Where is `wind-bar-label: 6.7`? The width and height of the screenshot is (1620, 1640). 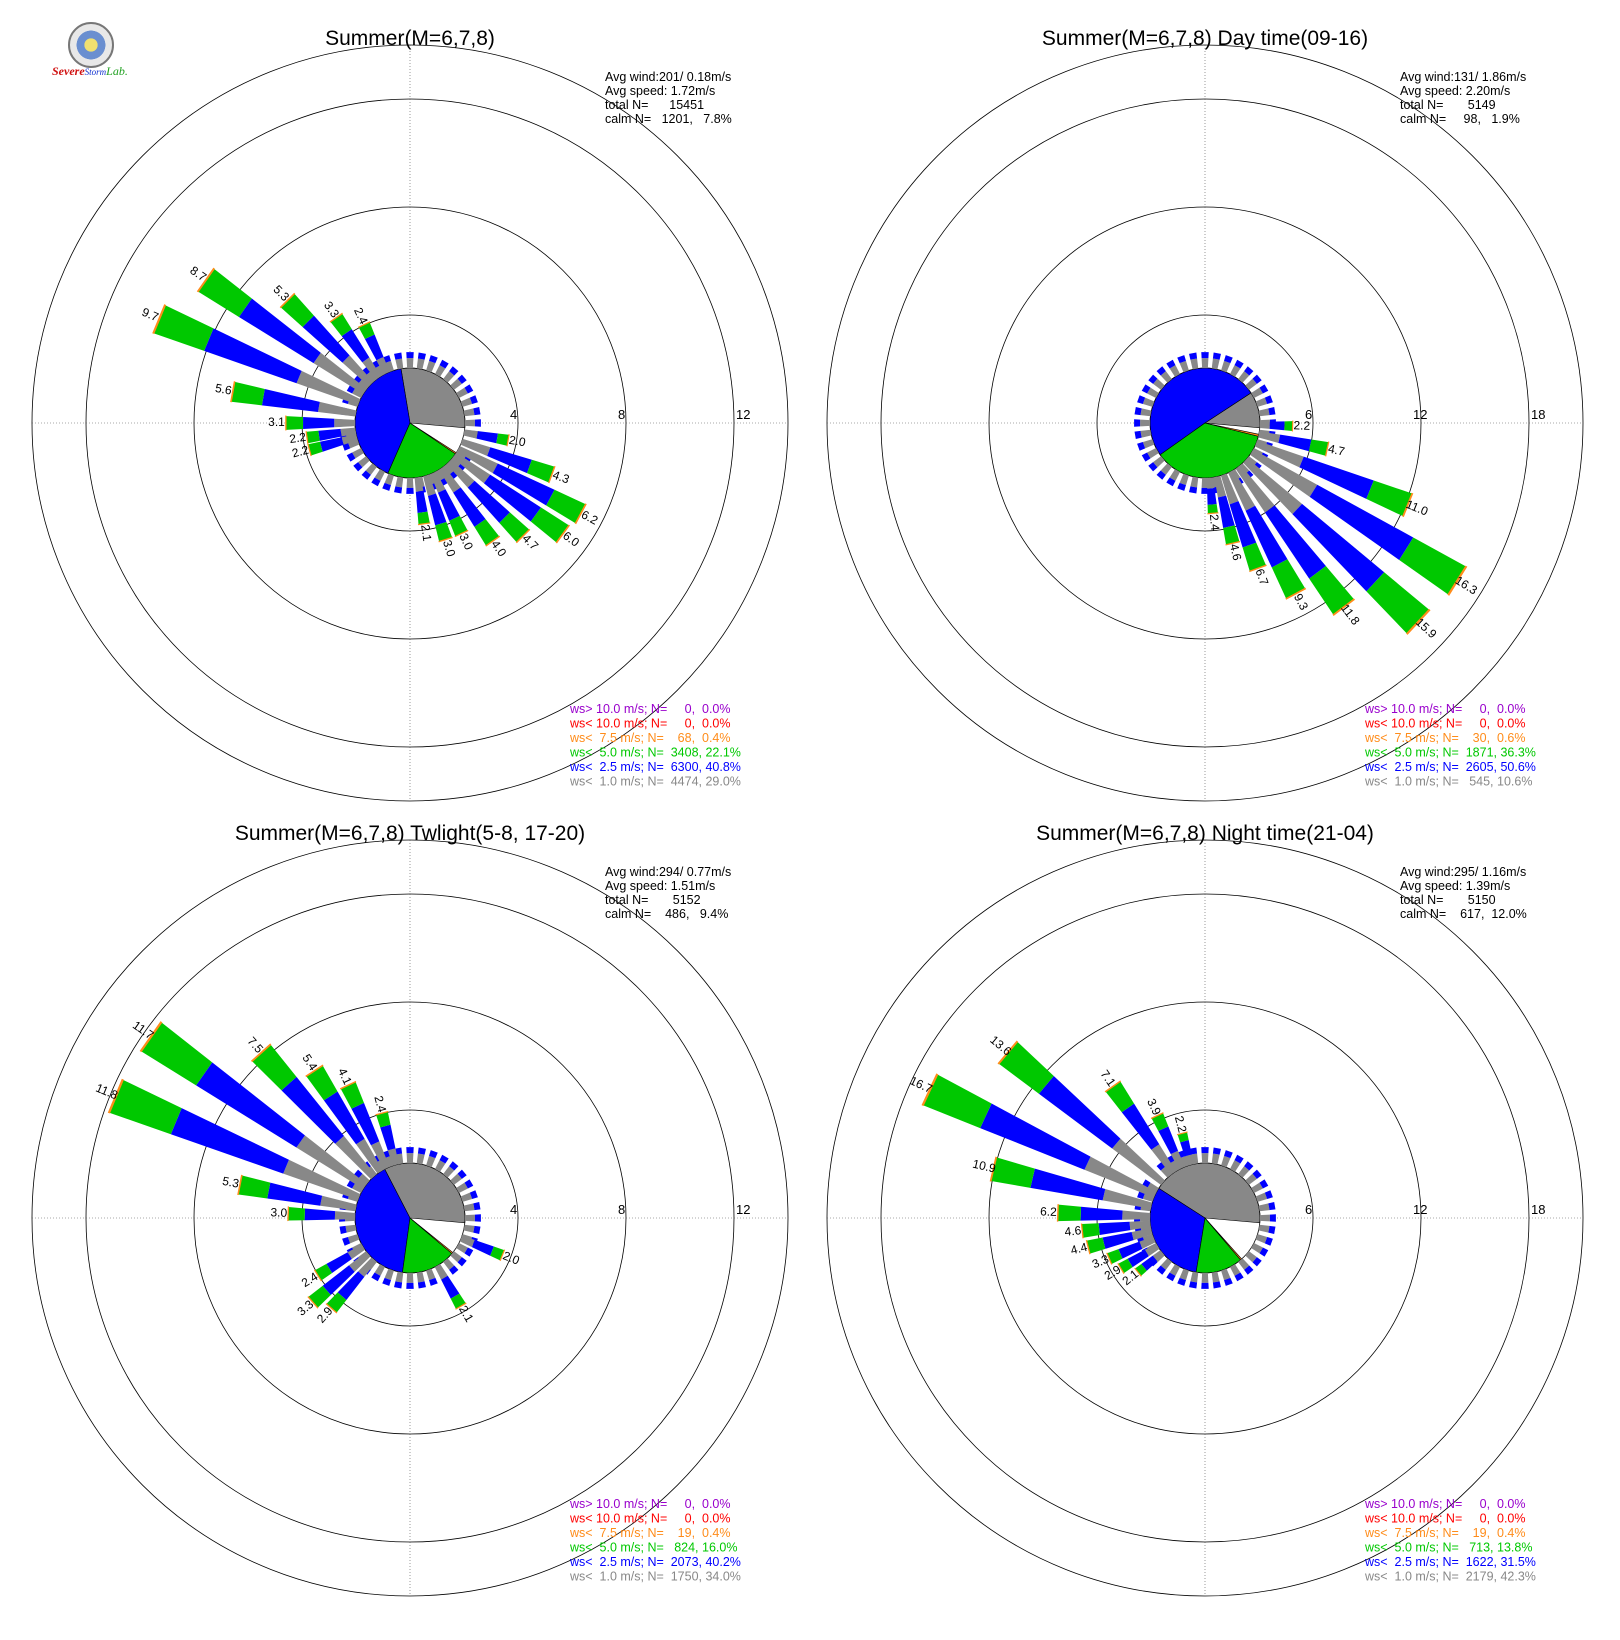 wind-bar-label: 6.7 is located at coordinates (1261, 577).